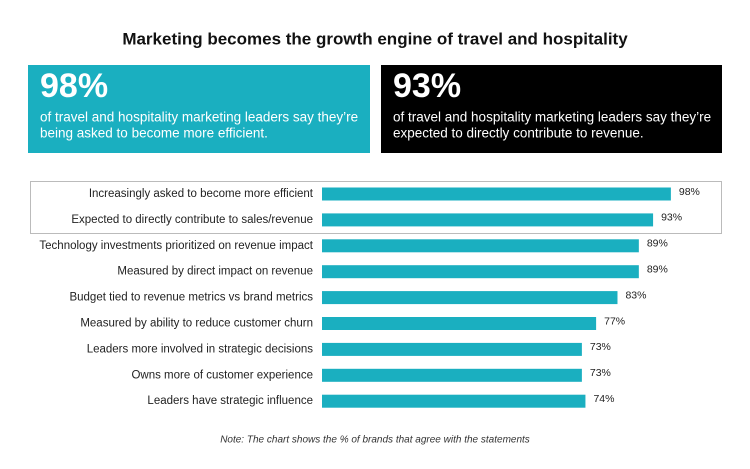  I want to click on category-label: Owns more of customer experience, so click(222, 375).